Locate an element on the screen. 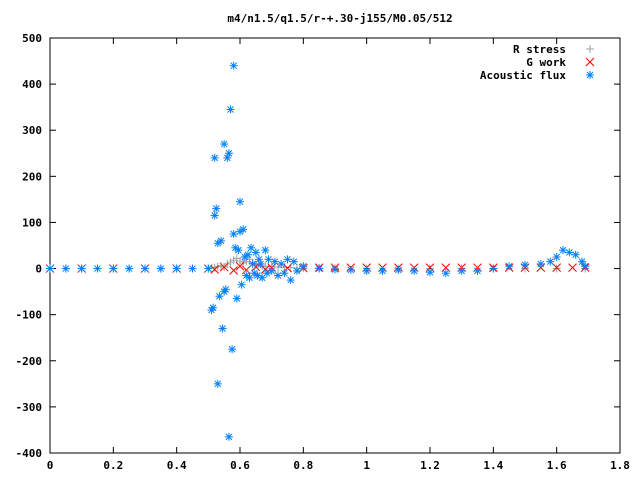 This screenshot has width=640, height=480. x-tick-label: 1.6 is located at coordinates (557, 465).